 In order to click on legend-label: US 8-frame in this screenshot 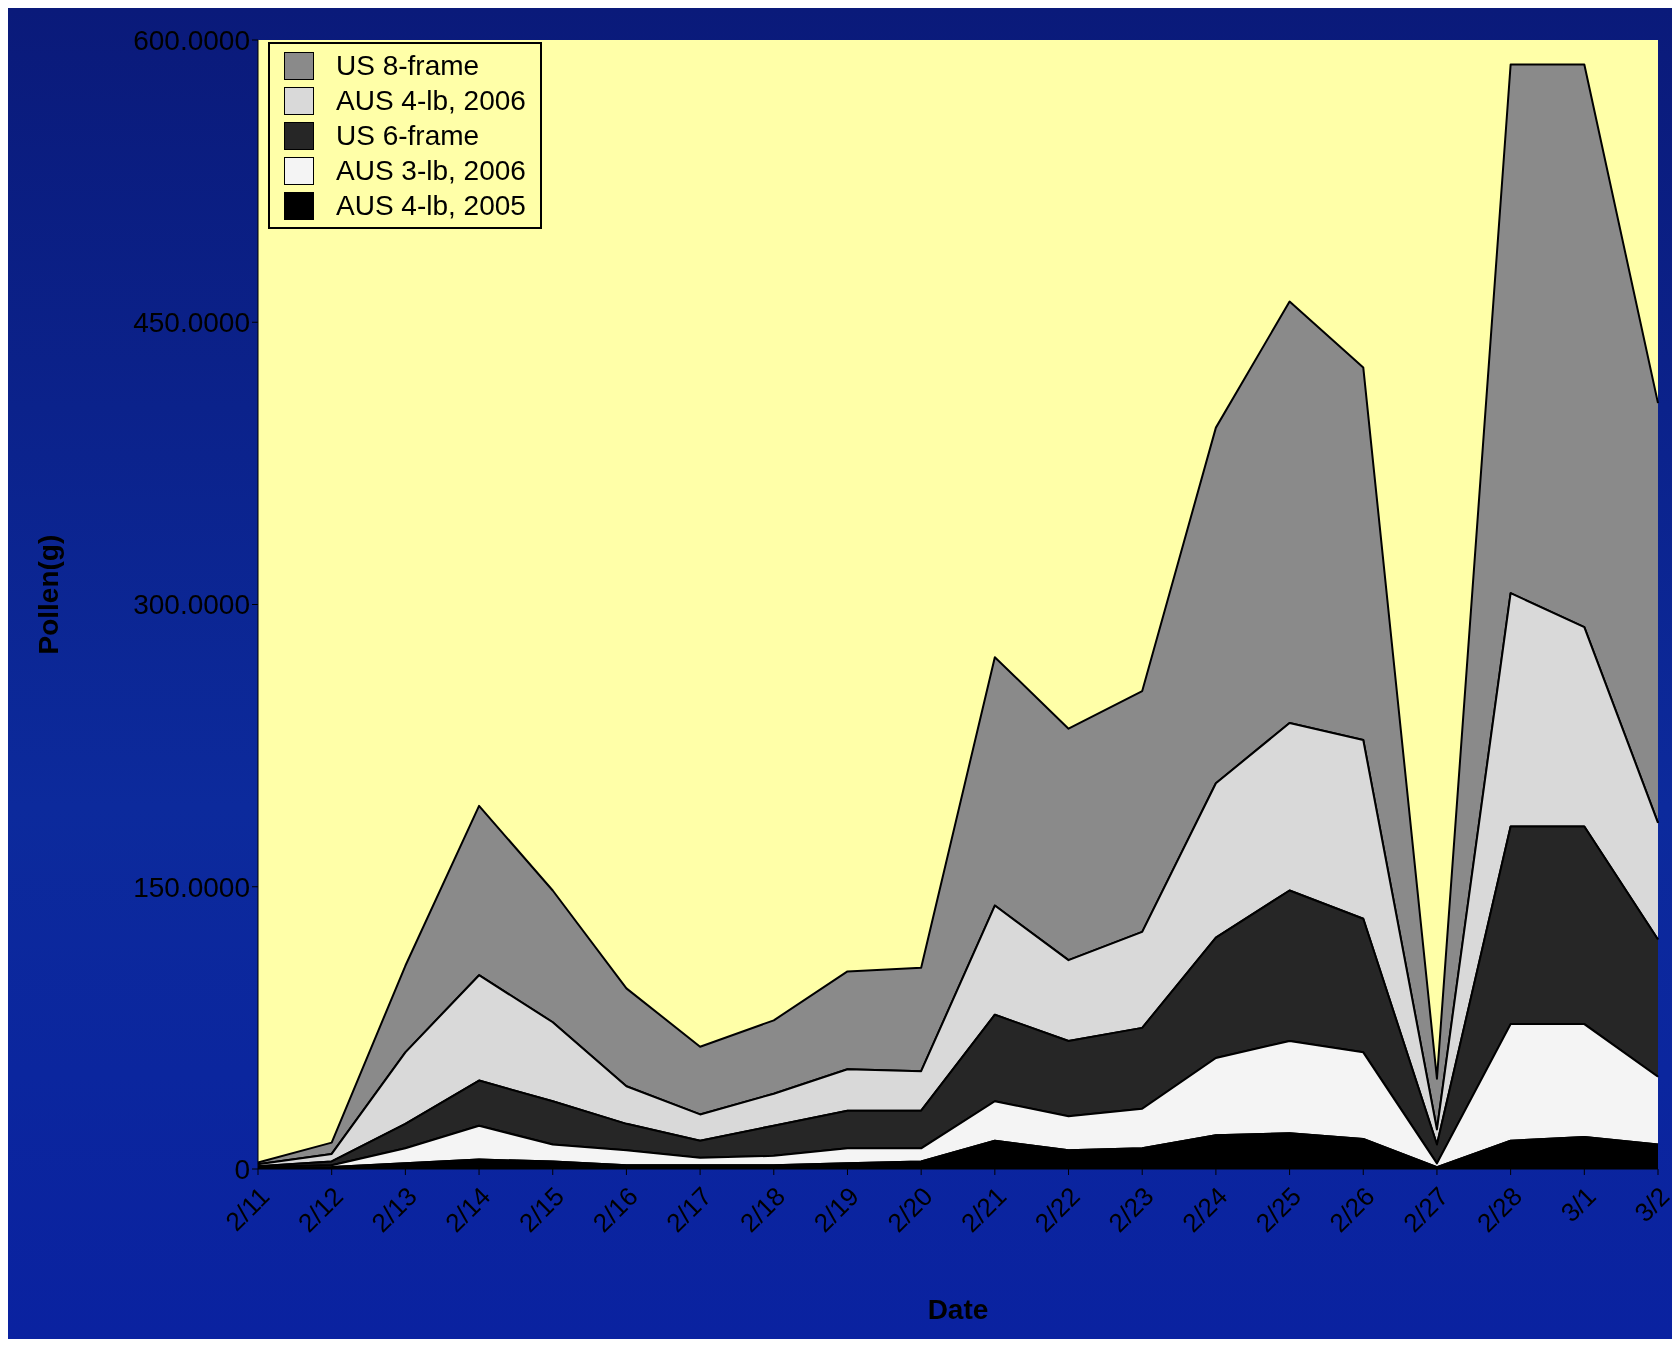, I will do `click(408, 66)`.